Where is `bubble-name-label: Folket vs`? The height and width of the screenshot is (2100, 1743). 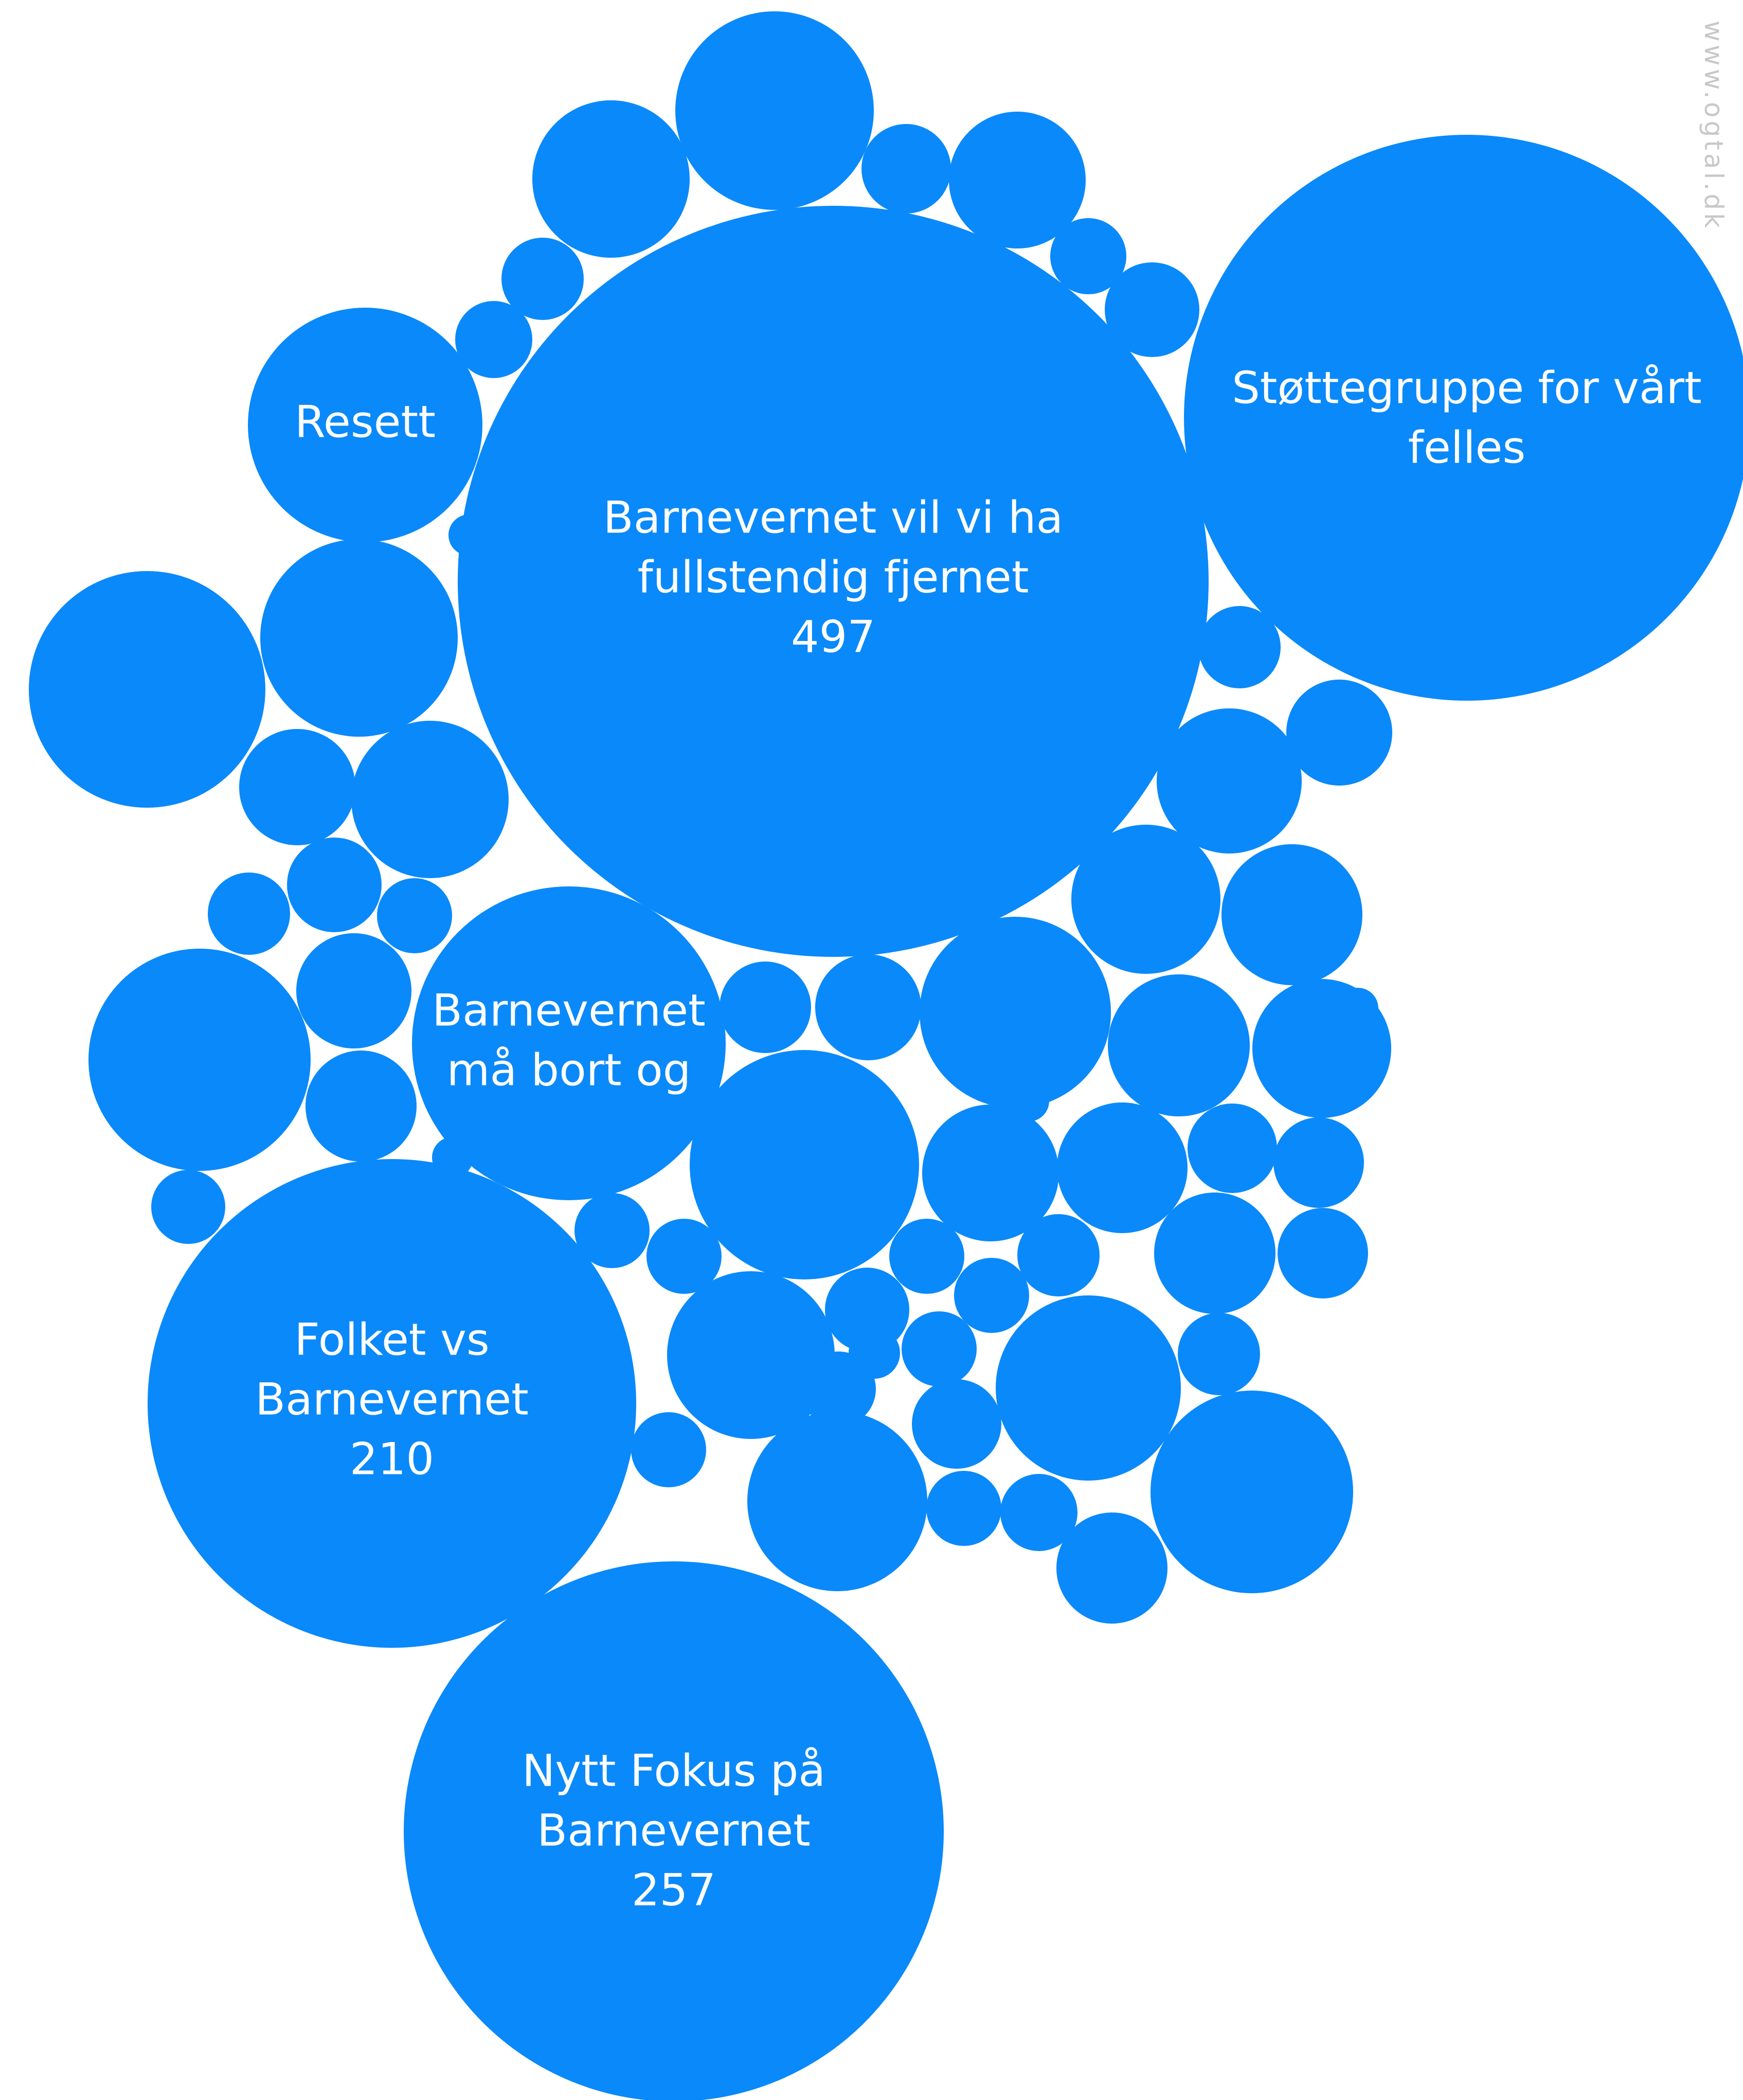
bubble-name-label: Folket vs is located at coordinates (392, 1339).